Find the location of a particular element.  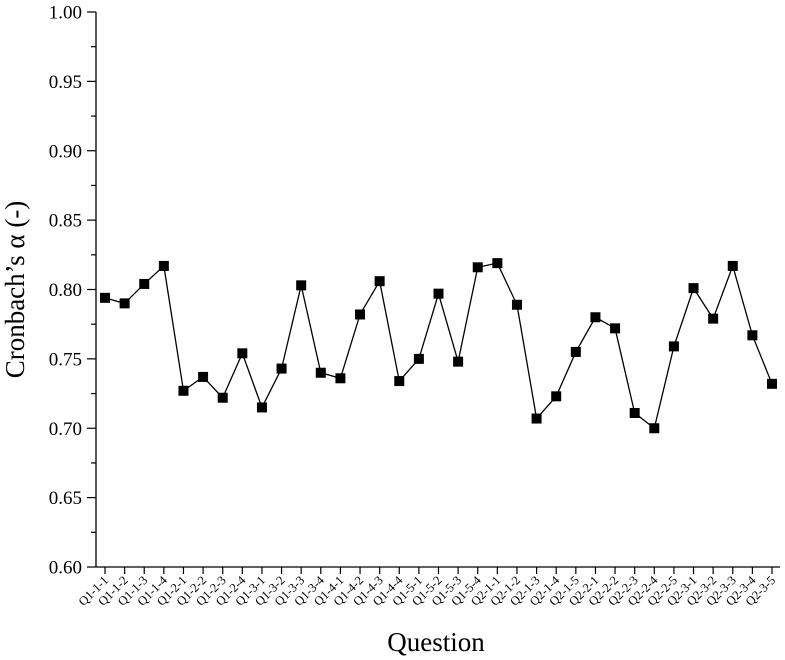

y-tick-label: 0.65 is located at coordinates (65, 498).